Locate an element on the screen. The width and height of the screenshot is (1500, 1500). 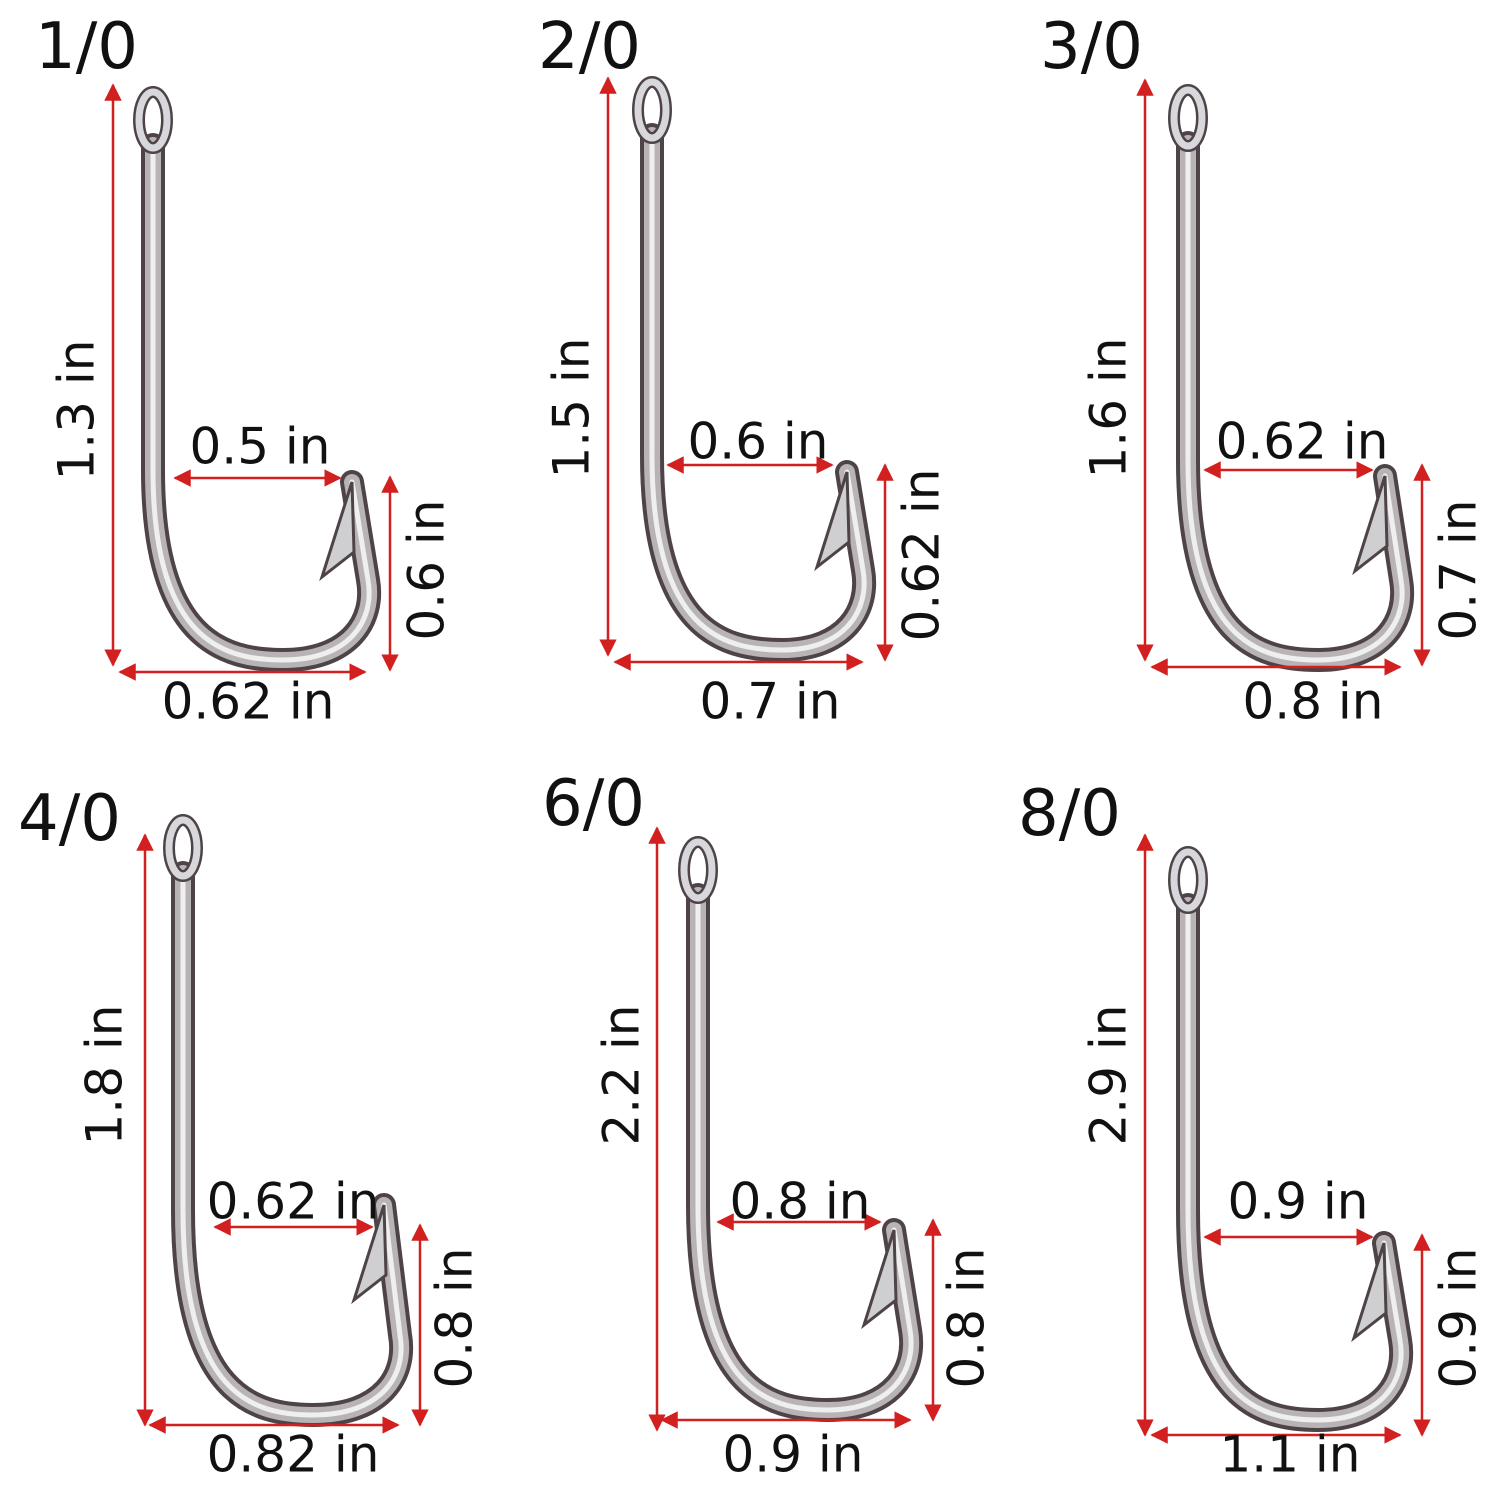
total-length-label: 1.3 in is located at coordinates (77, 410).